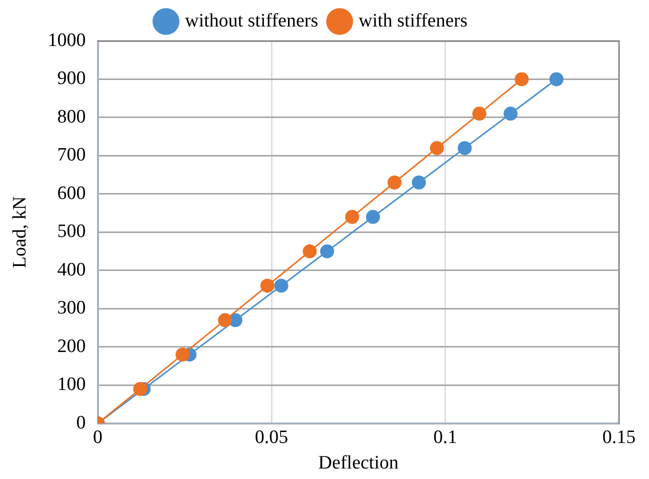 This screenshot has height=479, width=649. Describe the element at coordinates (71, 117) in the screenshot. I see `y-tick-label: 800` at that location.